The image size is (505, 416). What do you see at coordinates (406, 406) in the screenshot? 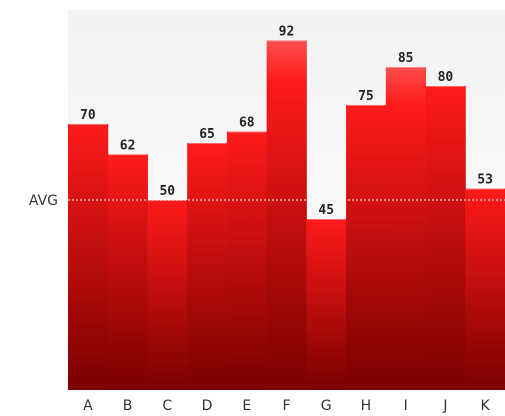
I see `x-tick-I: I` at bounding box center [406, 406].